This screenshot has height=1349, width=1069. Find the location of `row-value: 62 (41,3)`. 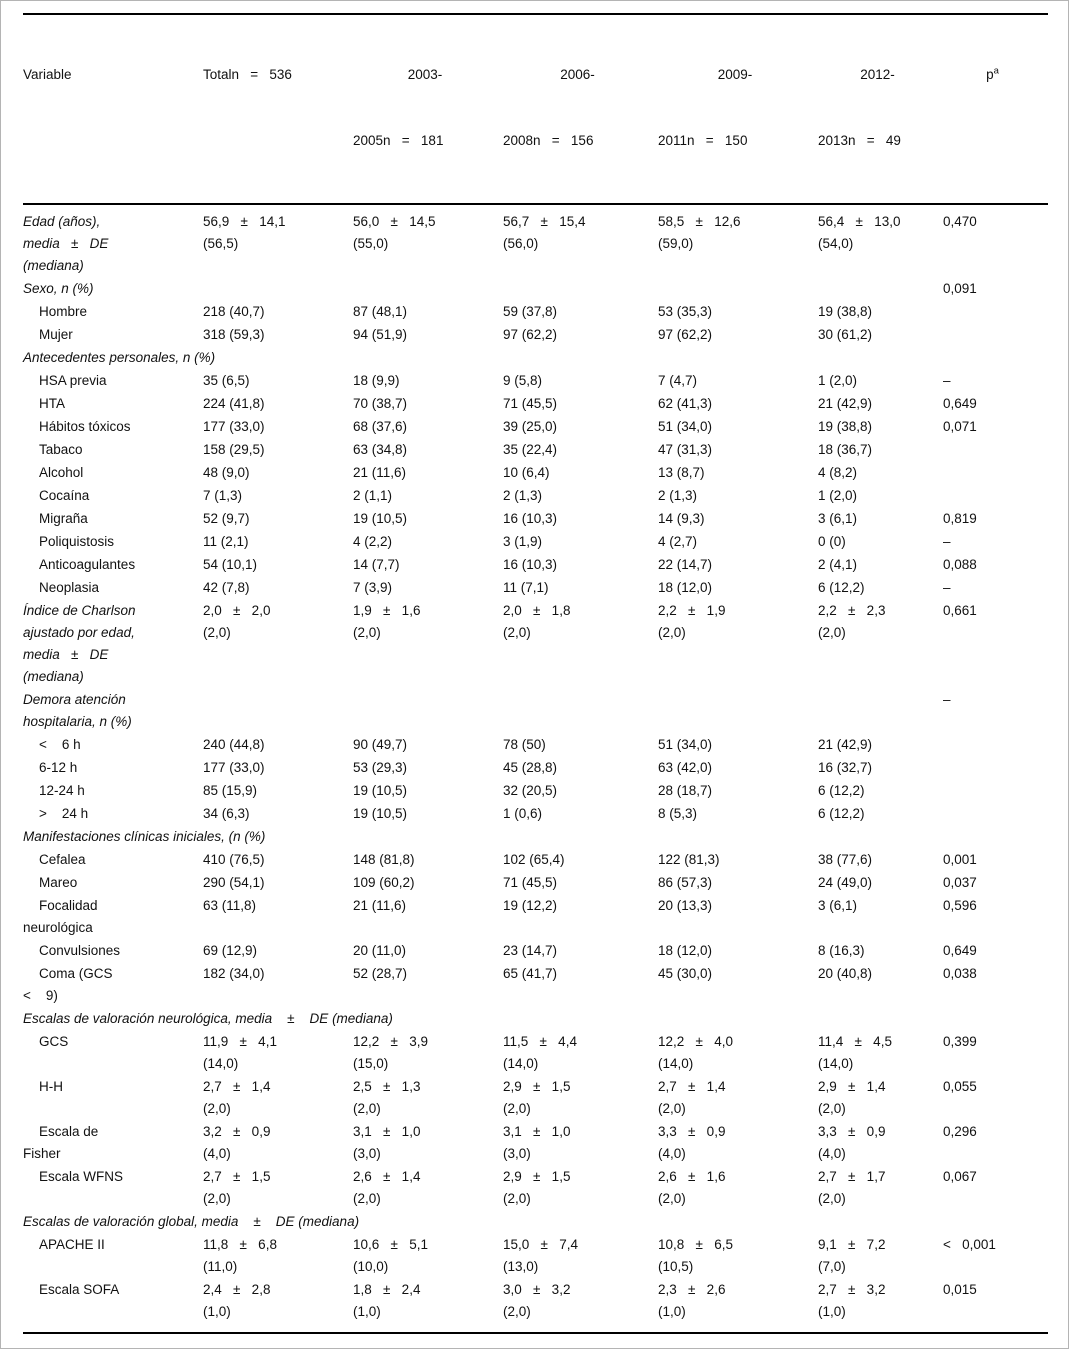

row-value: 62 (41,3) is located at coordinates (685, 403).